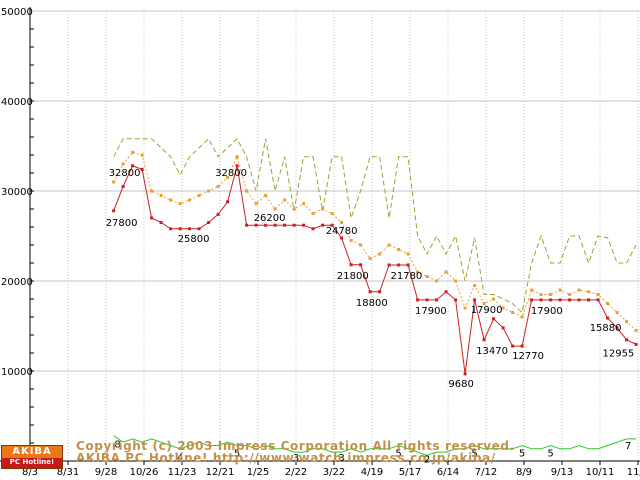  I want to click on price-data-label: 9680, so click(460, 384).